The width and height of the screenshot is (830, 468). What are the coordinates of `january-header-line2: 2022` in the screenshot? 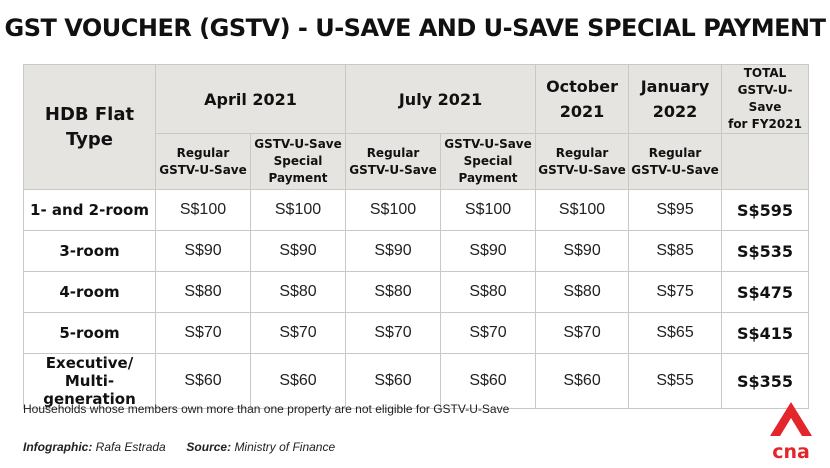 It's located at (675, 111).